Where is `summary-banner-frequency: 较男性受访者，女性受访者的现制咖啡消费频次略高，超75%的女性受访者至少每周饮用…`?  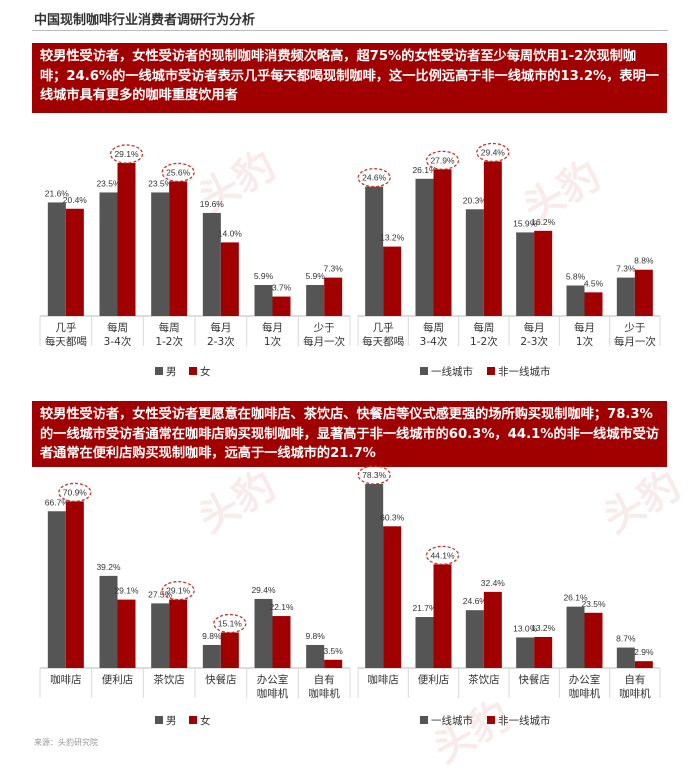
summary-banner-frequency: 较男性受访者，女性受访者的现制咖啡消费频次略高，超75%的女性受访者至少每周饮用… is located at coordinates (349, 78).